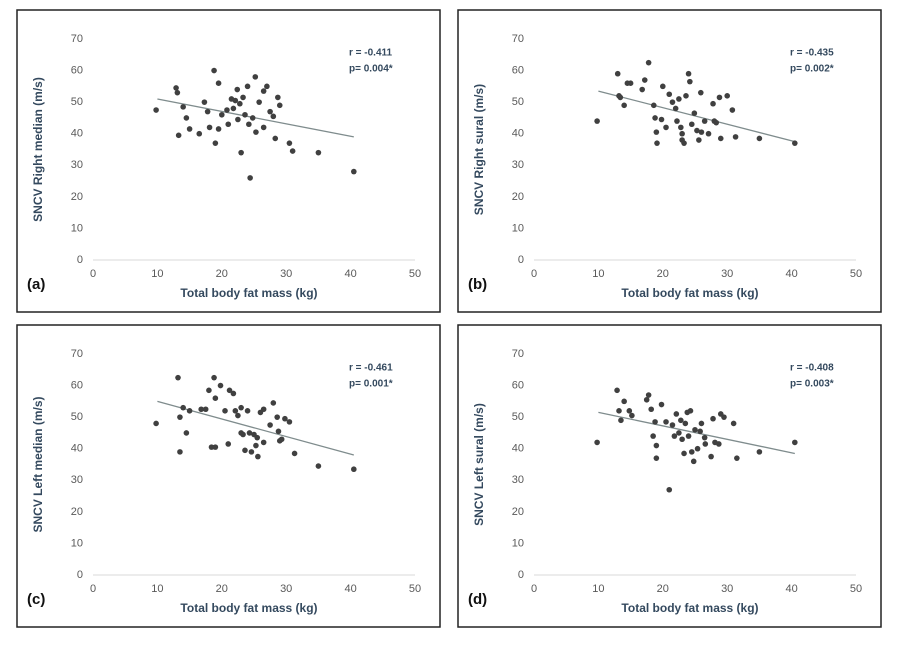  I want to click on x-tick-label: 40, so click(350, 274).